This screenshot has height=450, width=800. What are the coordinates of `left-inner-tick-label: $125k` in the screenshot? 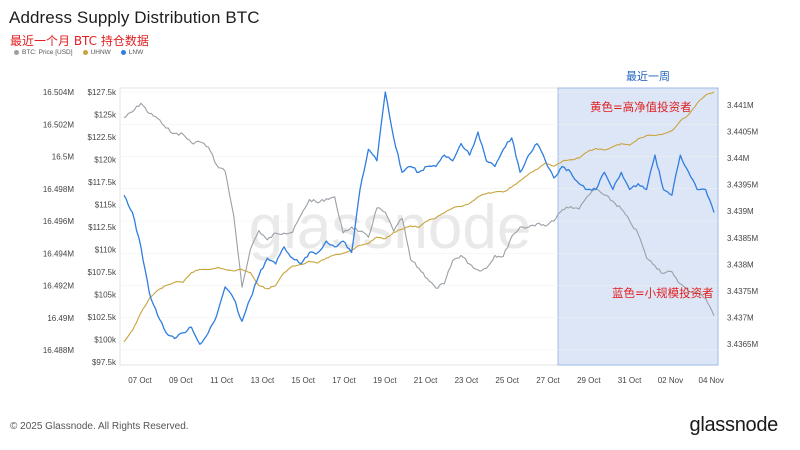 It's located at (105, 115).